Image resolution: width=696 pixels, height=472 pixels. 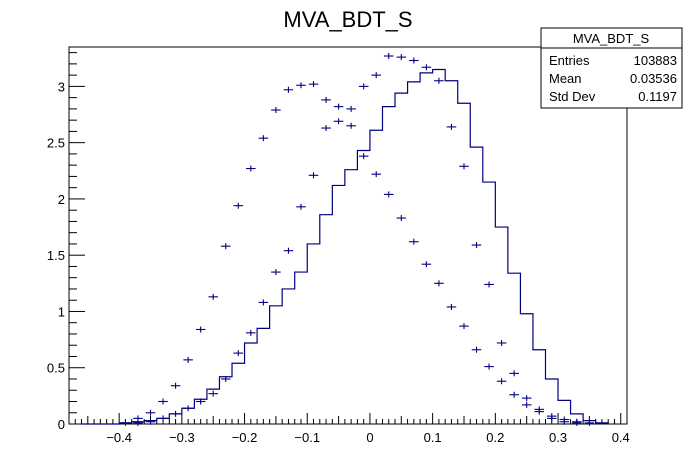 What do you see at coordinates (347, 19) in the screenshot?
I see `chart-title: MVA_BDT_S` at bounding box center [347, 19].